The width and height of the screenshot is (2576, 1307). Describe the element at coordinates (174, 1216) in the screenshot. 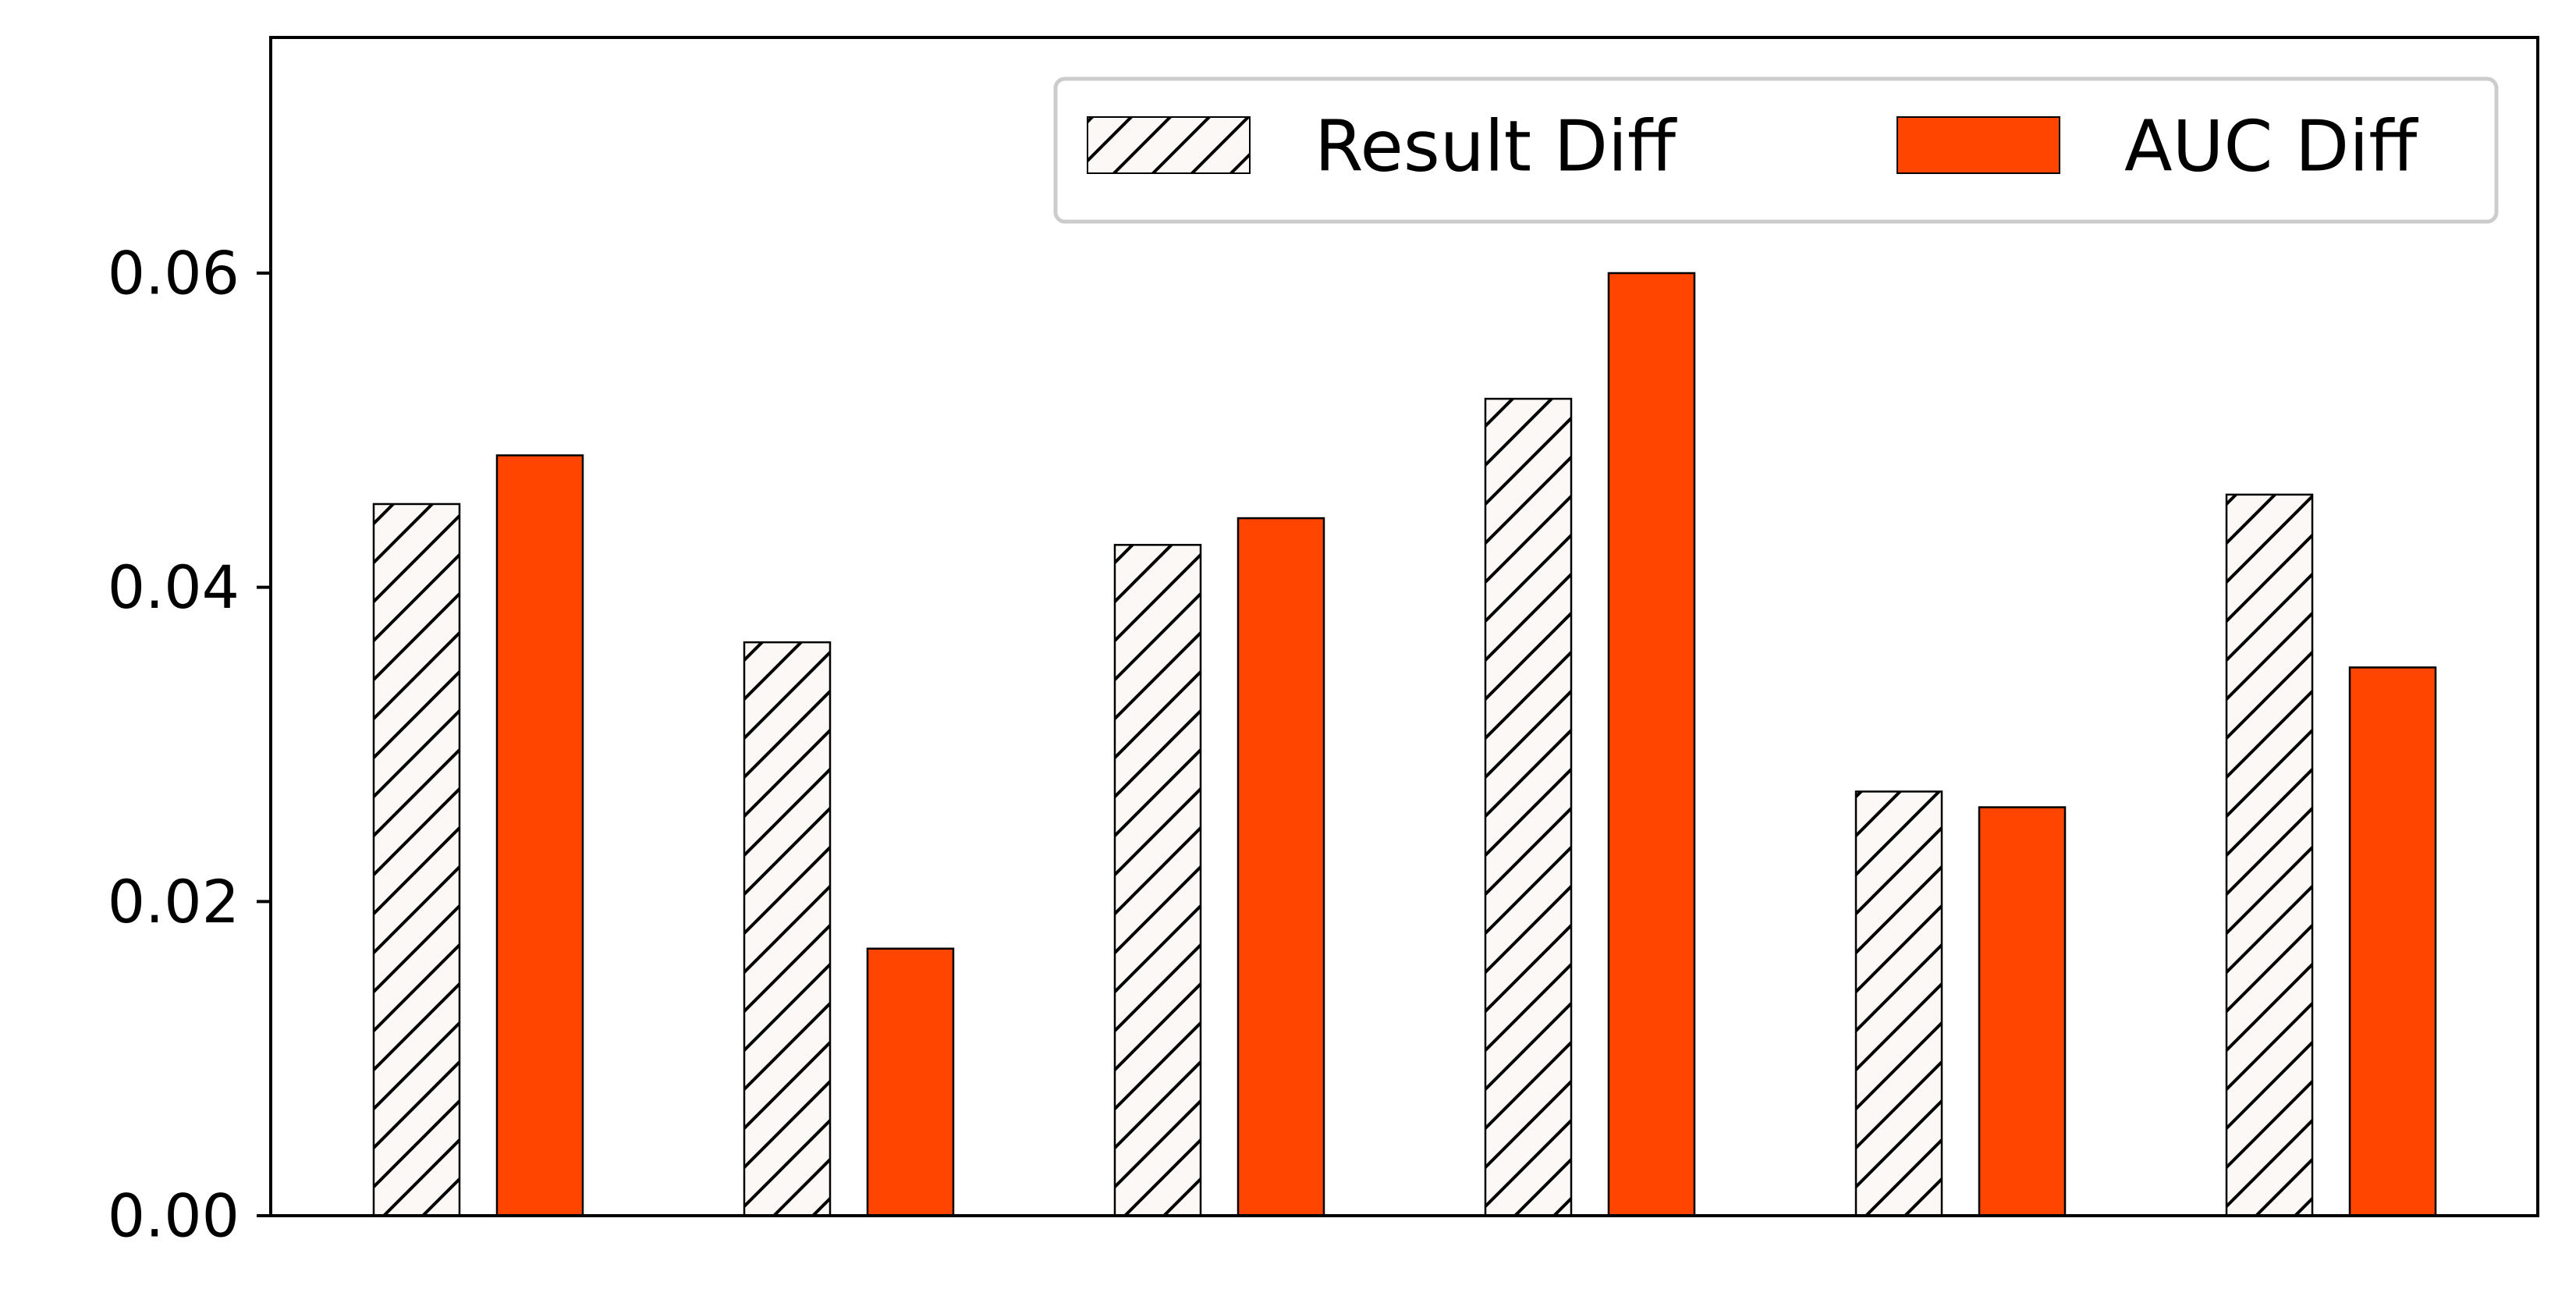

I see `y-tick-label: 0.00` at that location.